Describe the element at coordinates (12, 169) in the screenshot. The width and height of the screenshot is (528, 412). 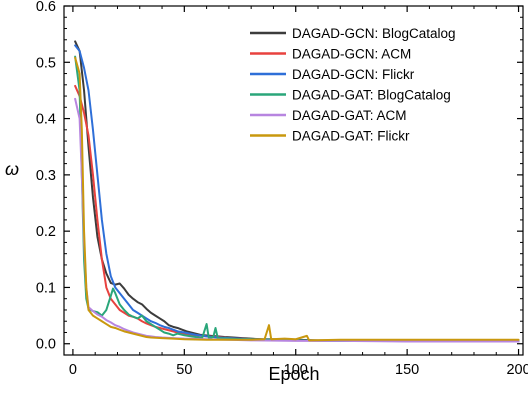
I see `y-axis-label: ω` at that location.